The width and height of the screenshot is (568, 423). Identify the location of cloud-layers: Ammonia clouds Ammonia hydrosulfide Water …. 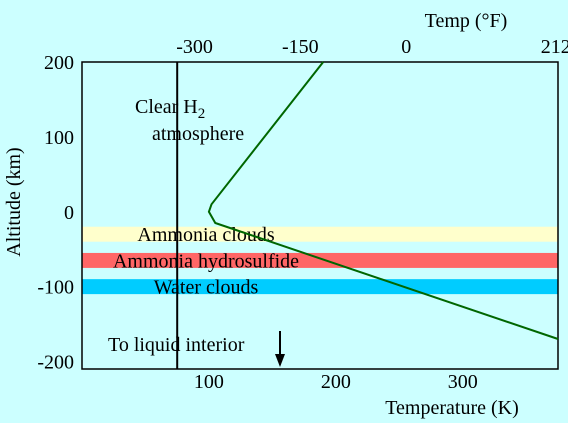
(320, 261).